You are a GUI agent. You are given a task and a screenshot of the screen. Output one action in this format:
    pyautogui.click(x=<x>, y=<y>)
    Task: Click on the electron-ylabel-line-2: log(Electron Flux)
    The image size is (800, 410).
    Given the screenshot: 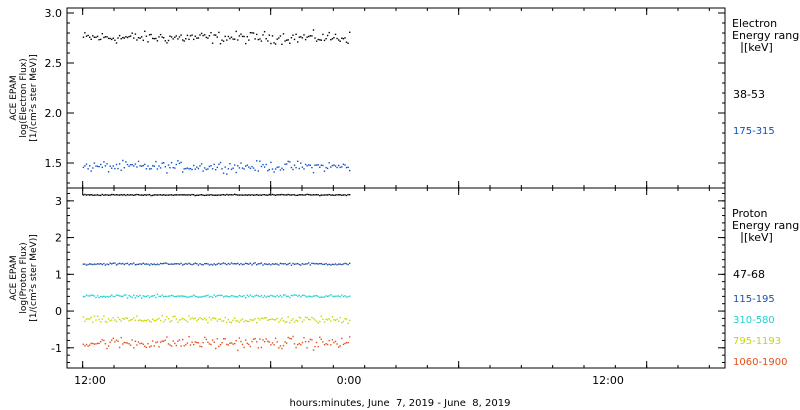 What is the action you would take?
    pyautogui.click(x=24, y=97)
    